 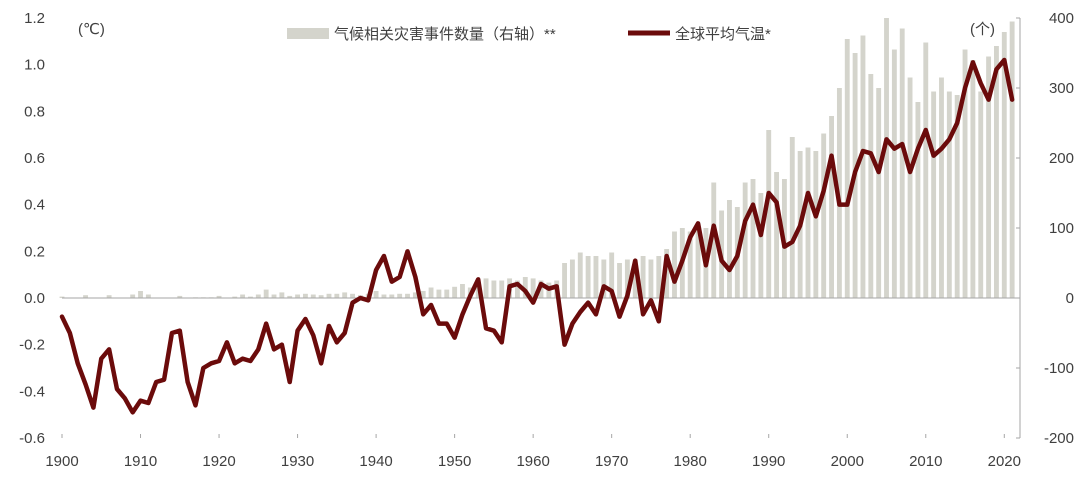 I want to click on x-tick-label: 1910, so click(x=140, y=461).